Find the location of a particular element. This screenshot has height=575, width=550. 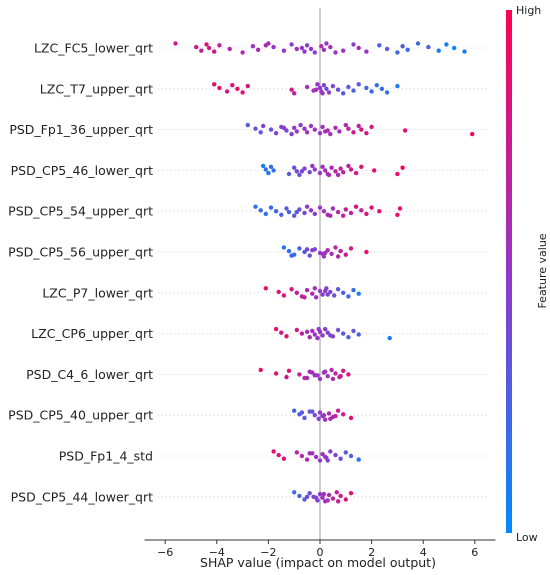

x-tick-label: 6 is located at coordinates (474, 552).